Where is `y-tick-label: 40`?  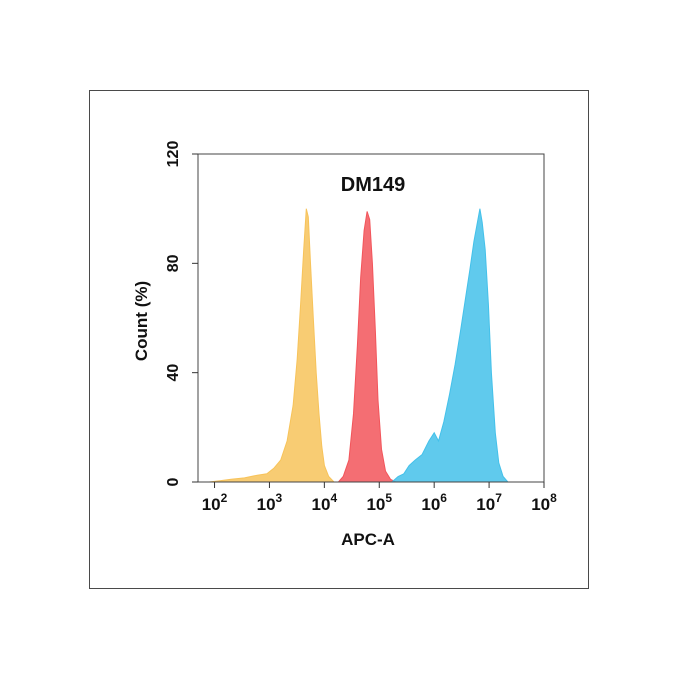 y-tick-label: 40 is located at coordinates (173, 373).